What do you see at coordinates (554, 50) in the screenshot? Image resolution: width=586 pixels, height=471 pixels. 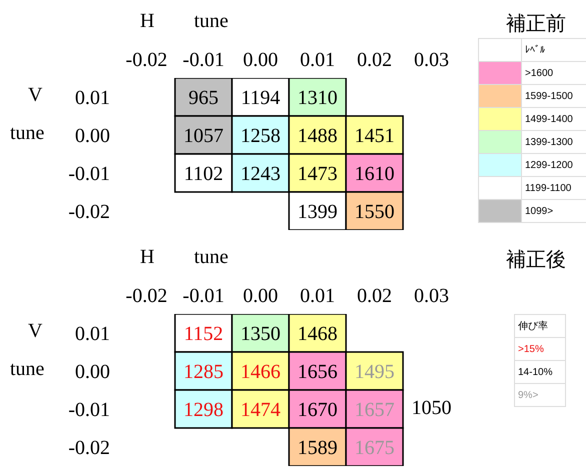 I see `legend-title: ﾚﾍﾞﾙ` at bounding box center [554, 50].